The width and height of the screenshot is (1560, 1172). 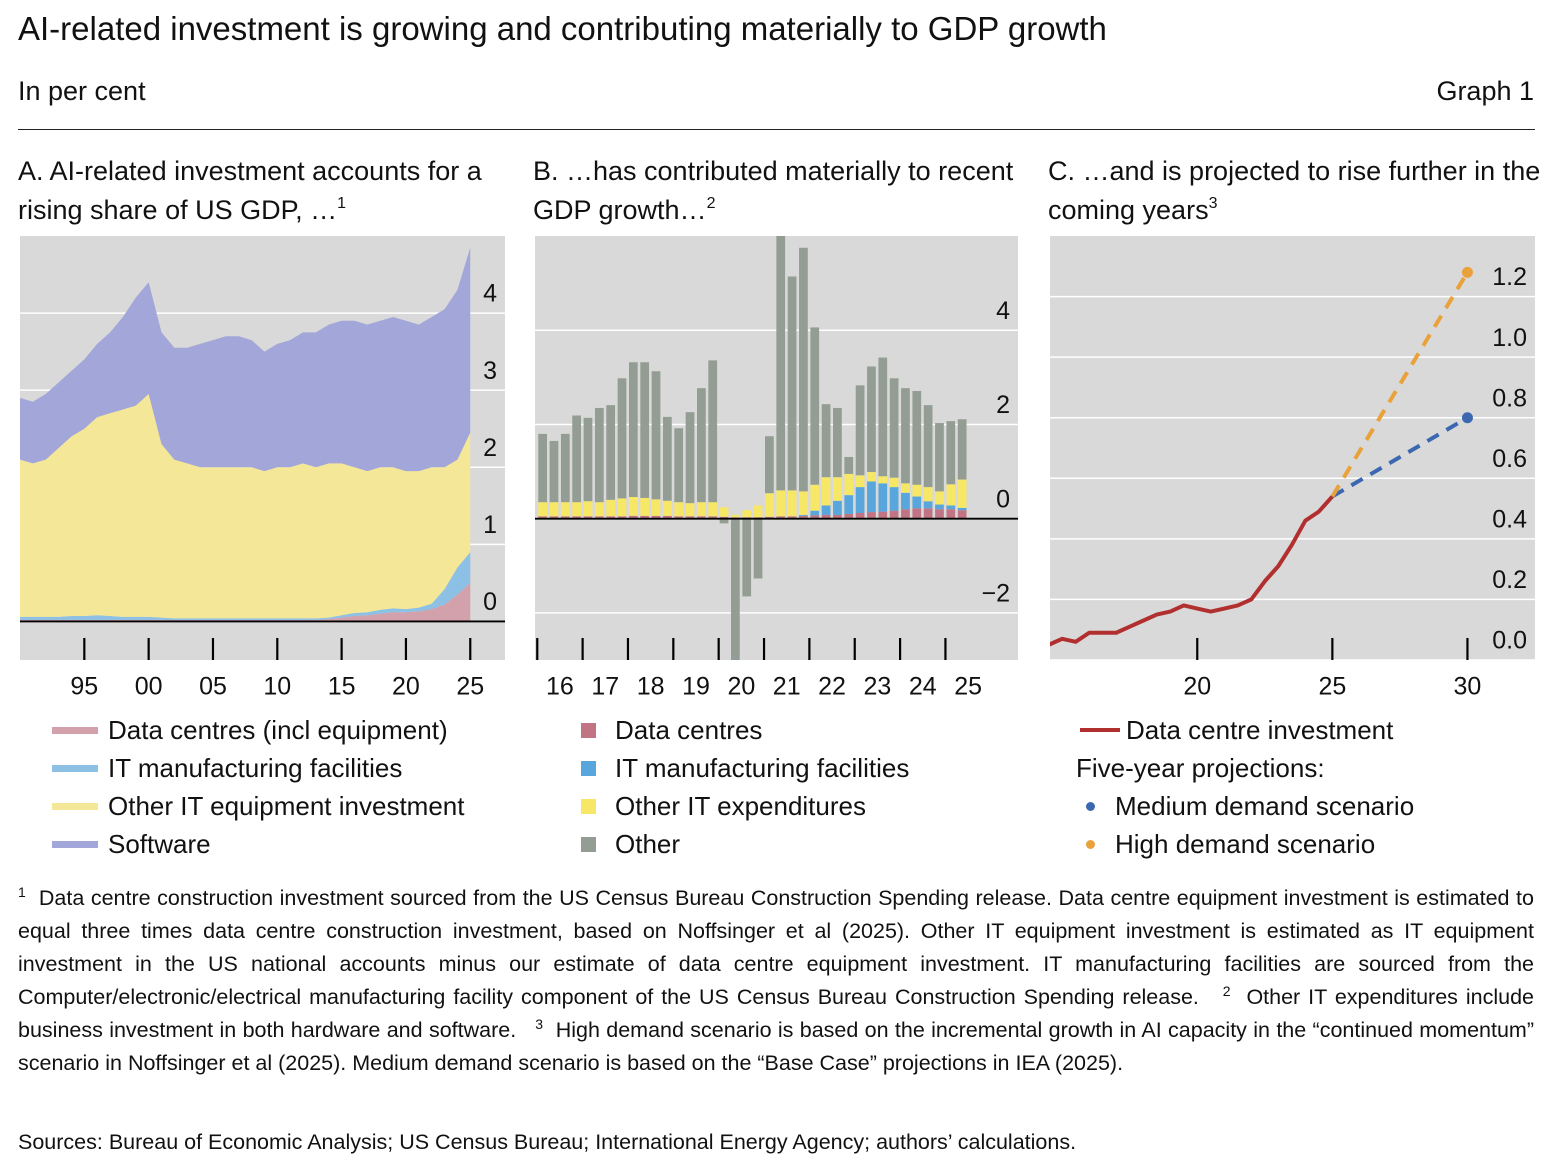 What do you see at coordinates (738, 844) in the screenshot?
I see `legend-item: Other` at bounding box center [738, 844].